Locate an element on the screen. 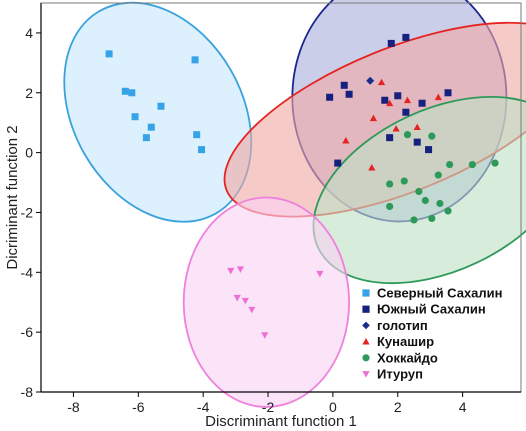 The width and height of the screenshot is (526, 431). legend-label-4: Хоккайдо is located at coordinates (407, 357).